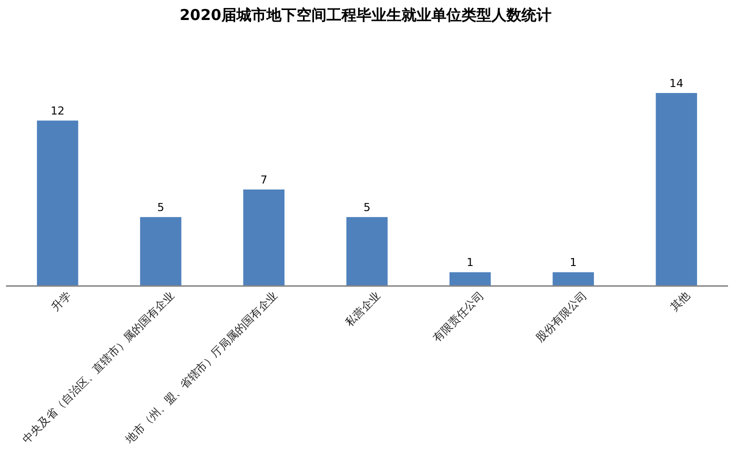 This screenshot has height=466, width=731. I want to click on data-label: 14, so click(676, 83).